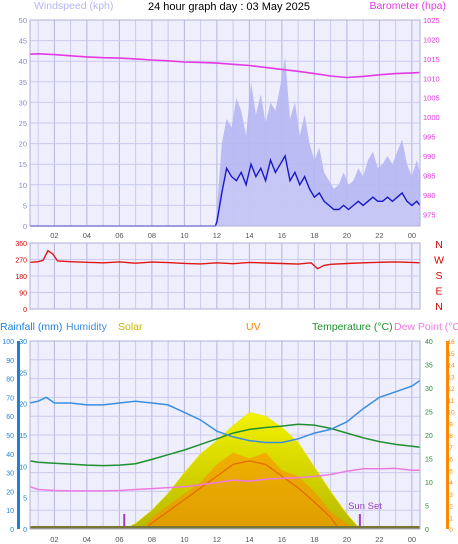 The height and width of the screenshot is (544, 458). I want to click on left-tick-label: 5, so click(25, 205).